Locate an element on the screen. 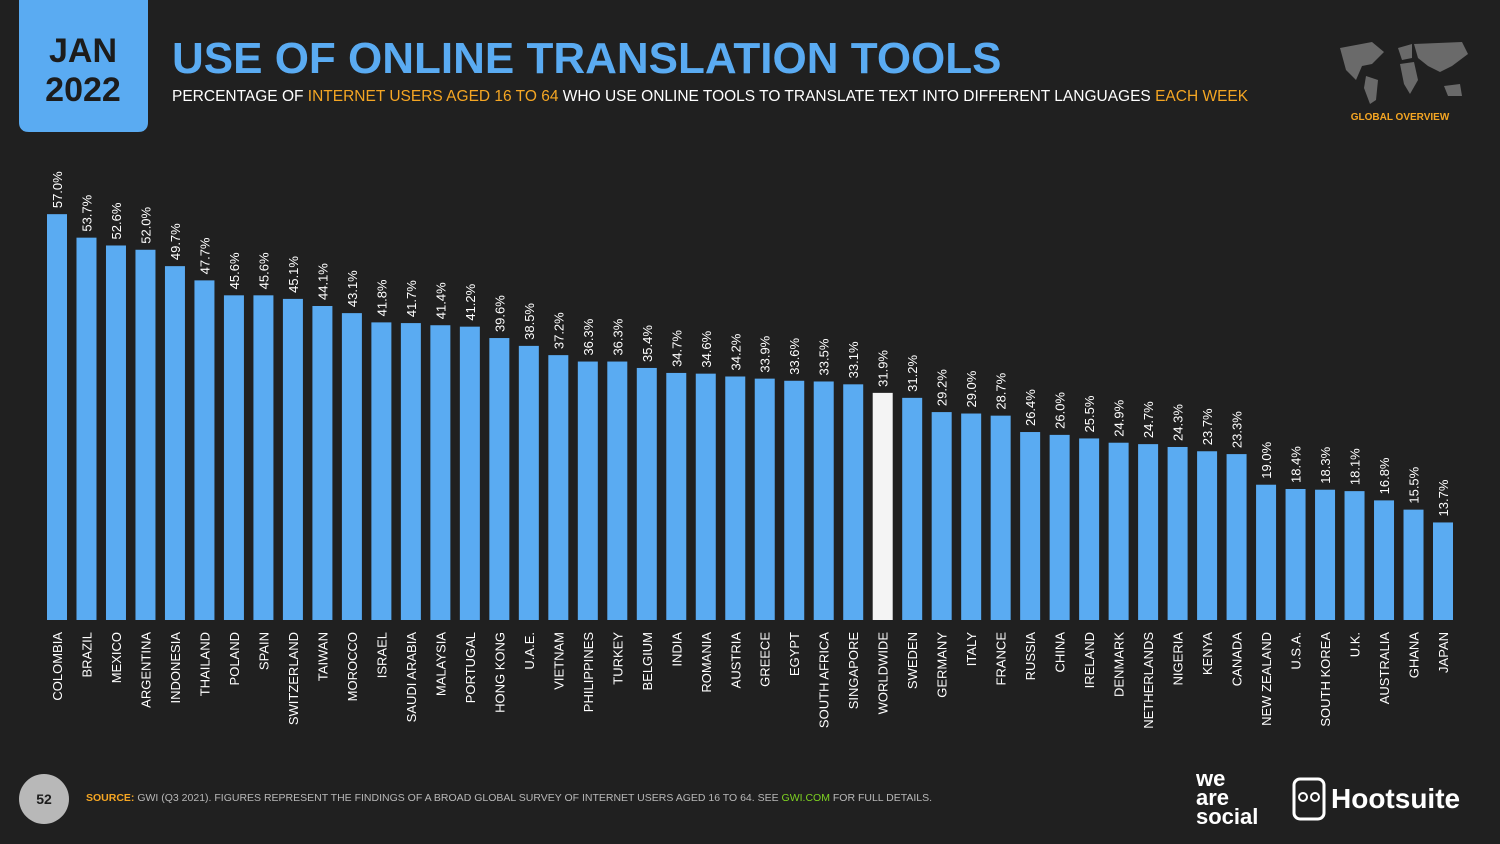 This screenshot has height=844, width=1500. category-label: TURKEY is located at coordinates (617, 658).